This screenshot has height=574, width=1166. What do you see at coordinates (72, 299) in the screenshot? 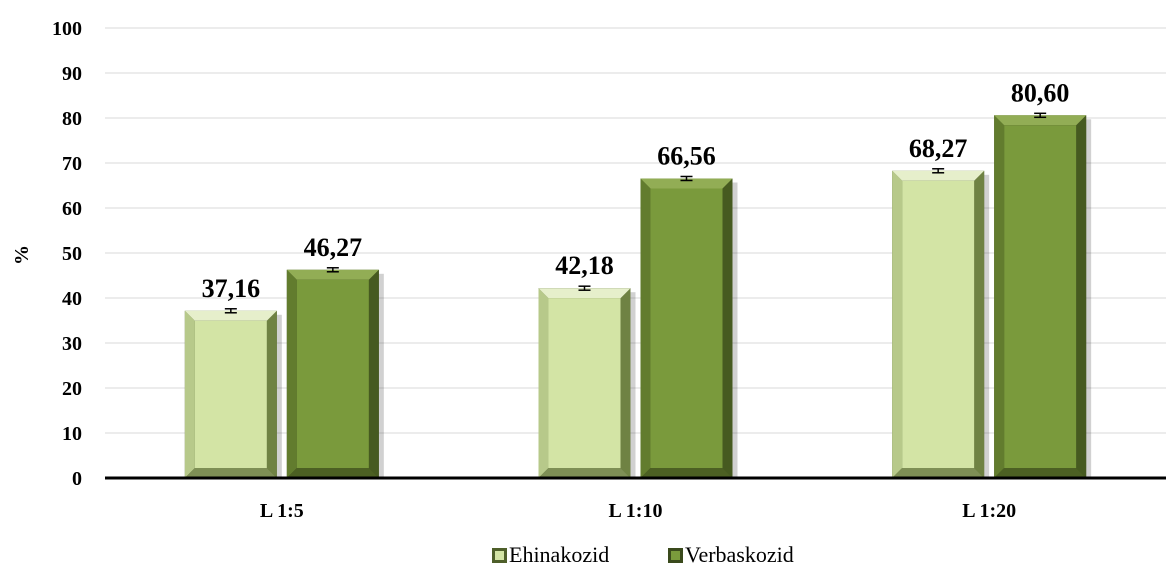
I see `y-tick-label: 40` at bounding box center [72, 299].